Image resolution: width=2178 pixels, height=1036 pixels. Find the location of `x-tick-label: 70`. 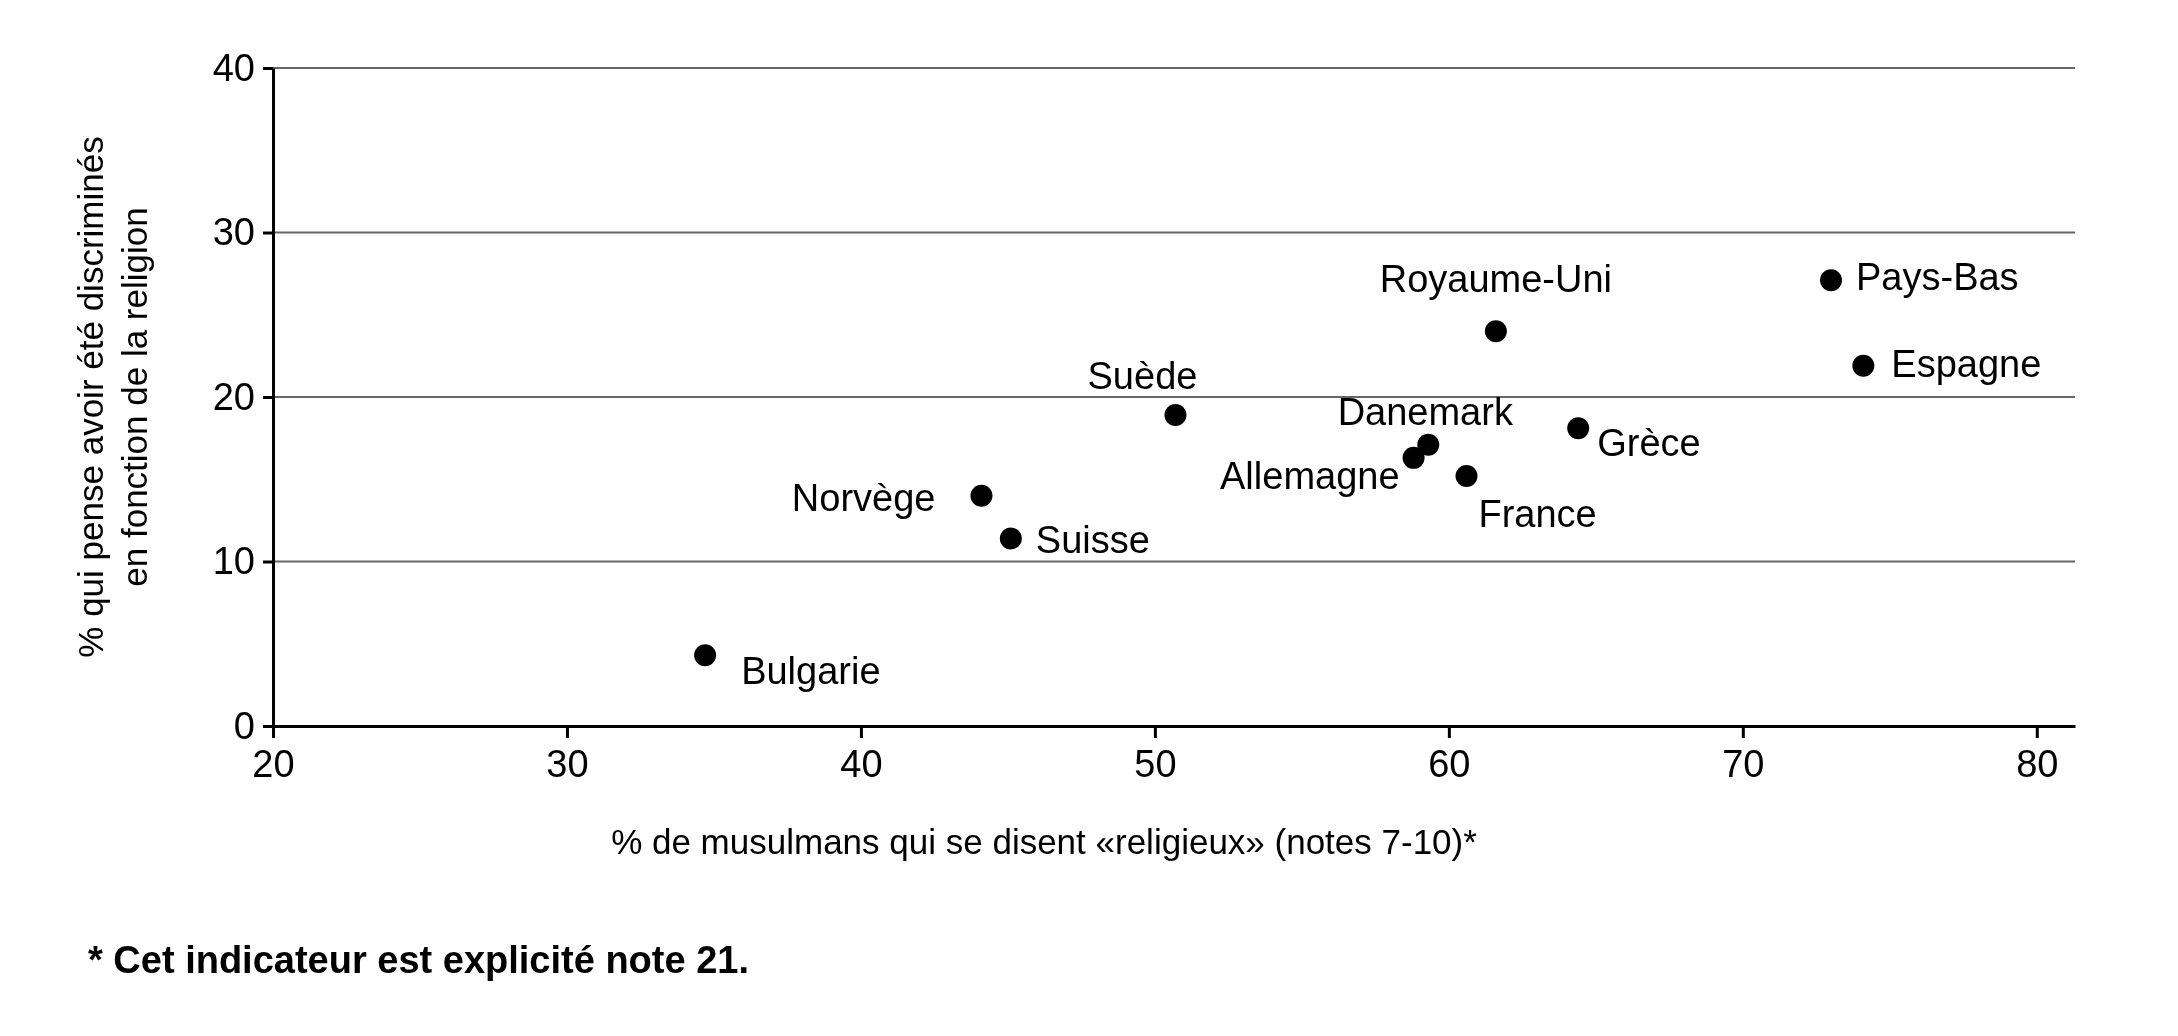

x-tick-label: 70 is located at coordinates (1743, 763).